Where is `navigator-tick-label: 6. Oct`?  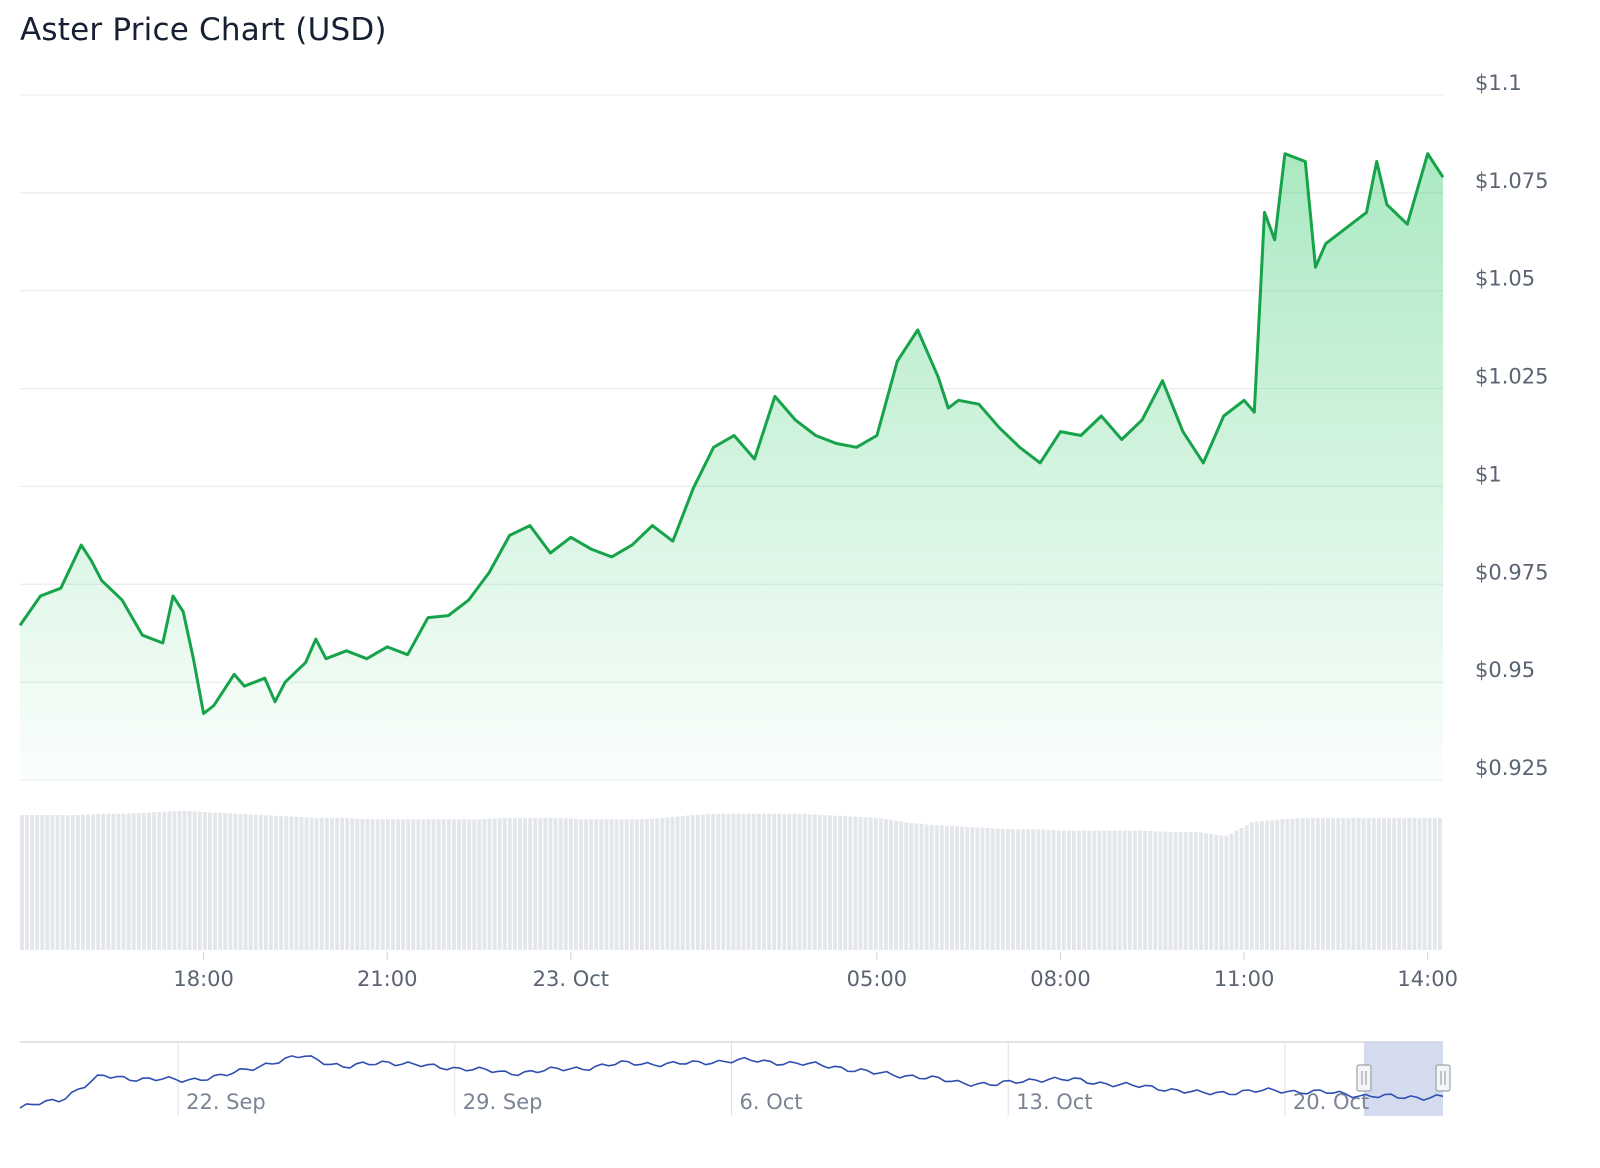
navigator-tick-label: 6. Oct is located at coordinates (771, 1102).